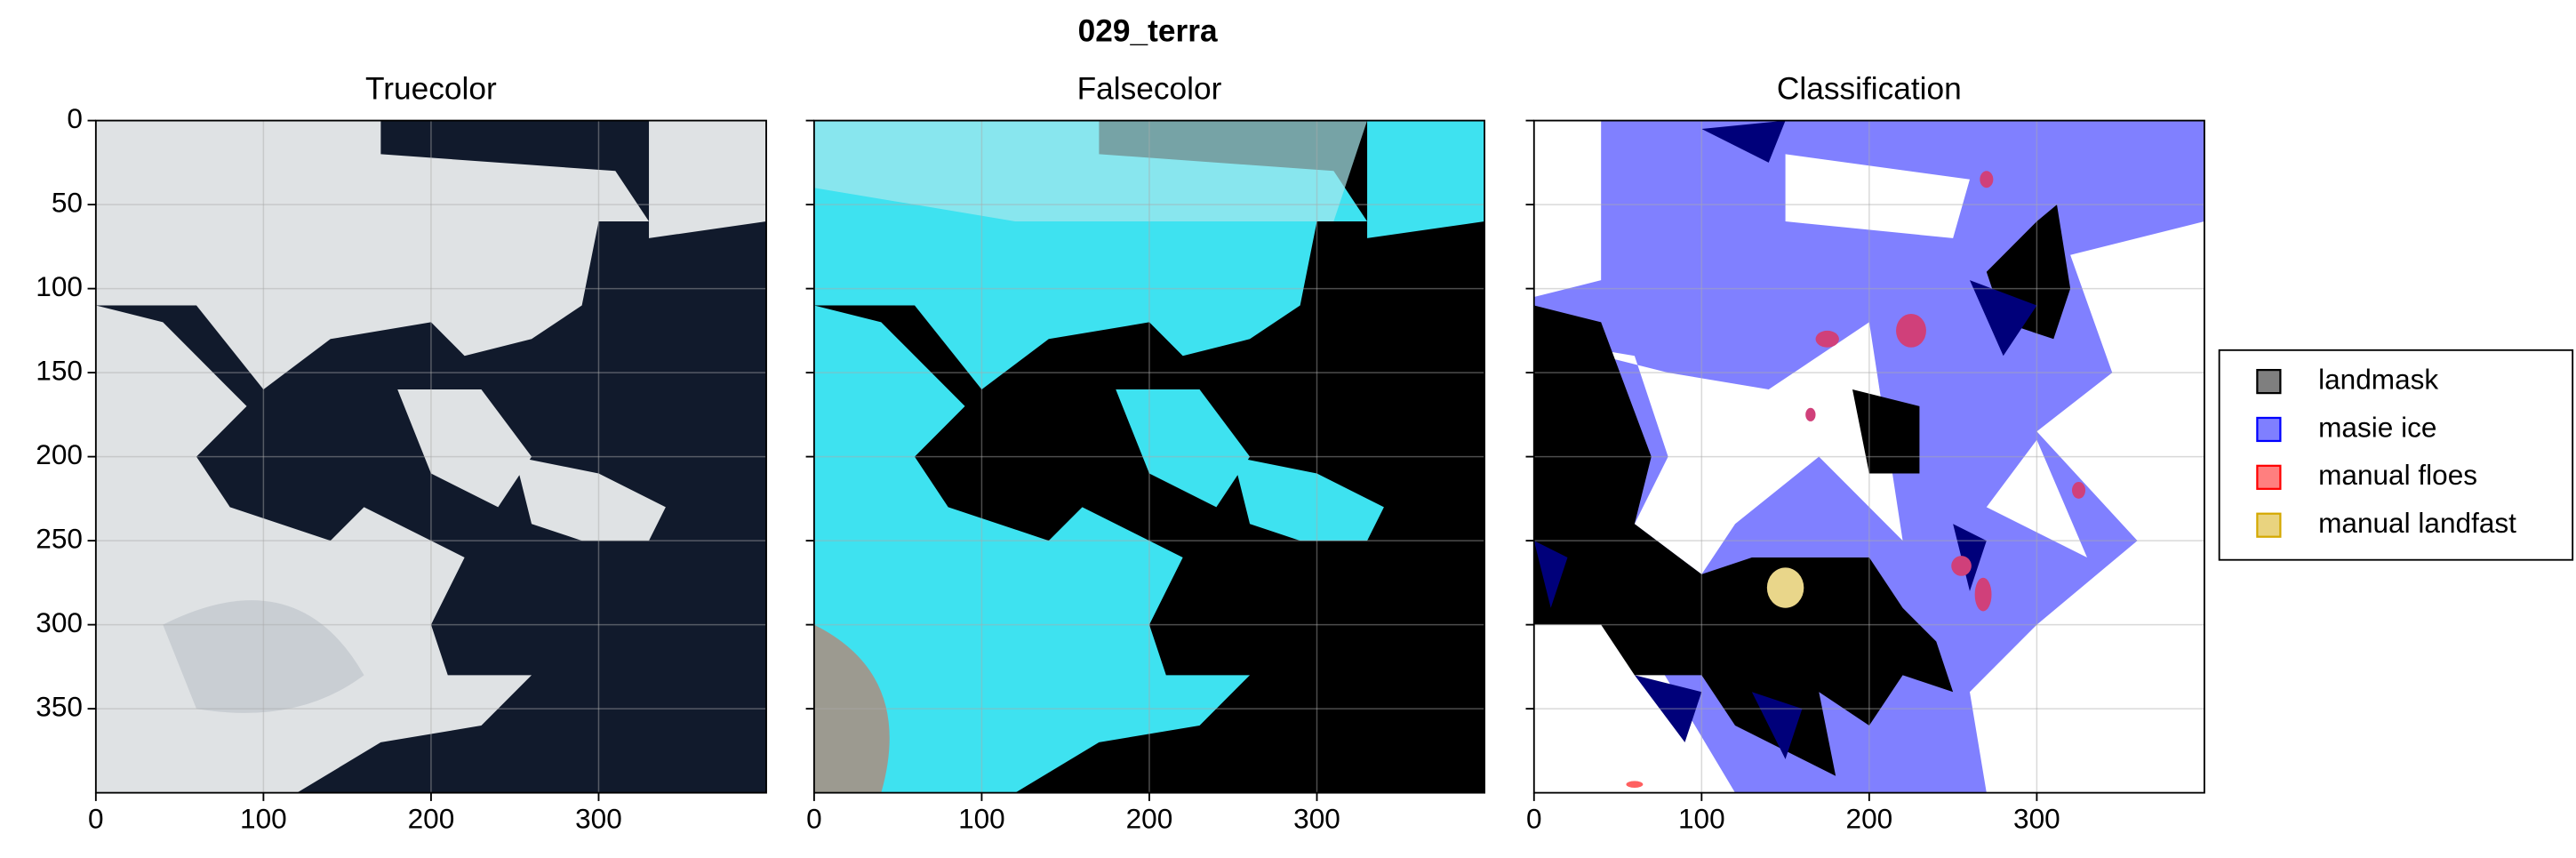  I want to click on y-tick-label: 300, so click(59, 622).